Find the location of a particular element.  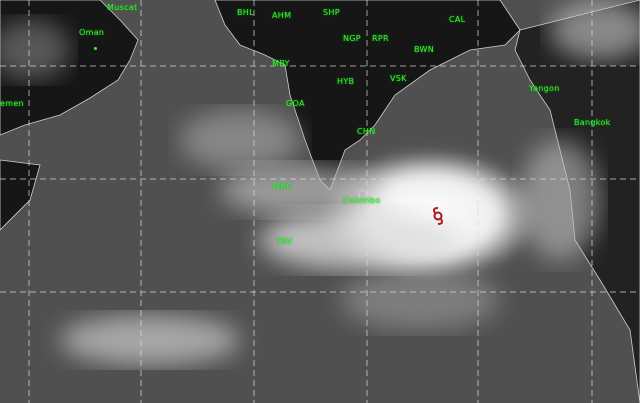

label-chn: CHN is located at coordinates (366, 131).